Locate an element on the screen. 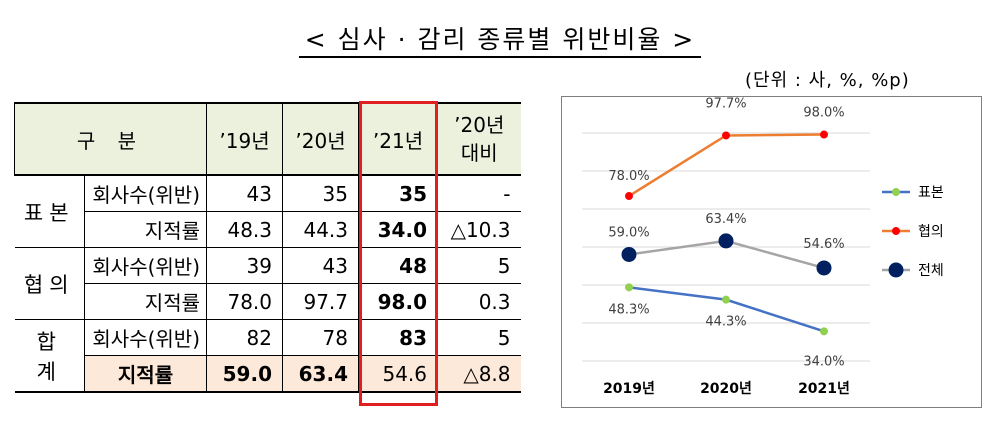  data-label: 54.6% is located at coordinates (823, 244).